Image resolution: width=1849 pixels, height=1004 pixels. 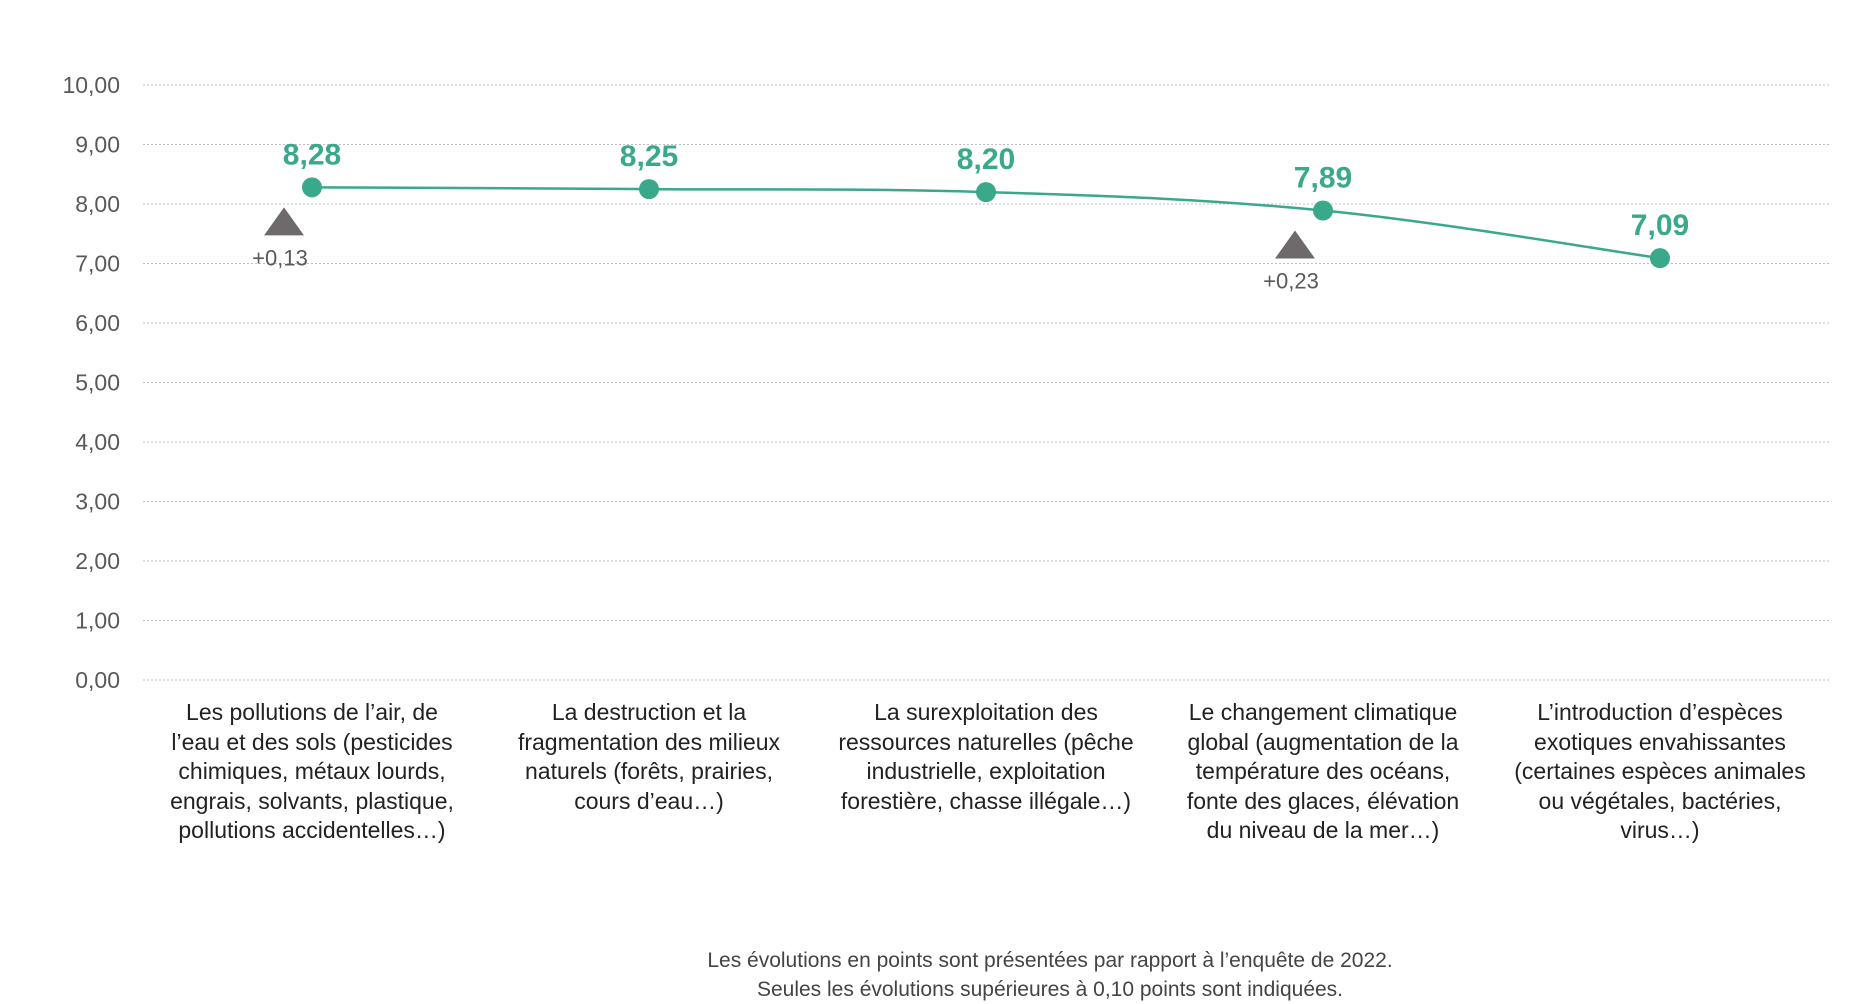 What do you see at coordinates (1660, 800) in the screenshot?
I see `category-label-line: ou végétales, bactéries,` at bounding box center [1660, 800].